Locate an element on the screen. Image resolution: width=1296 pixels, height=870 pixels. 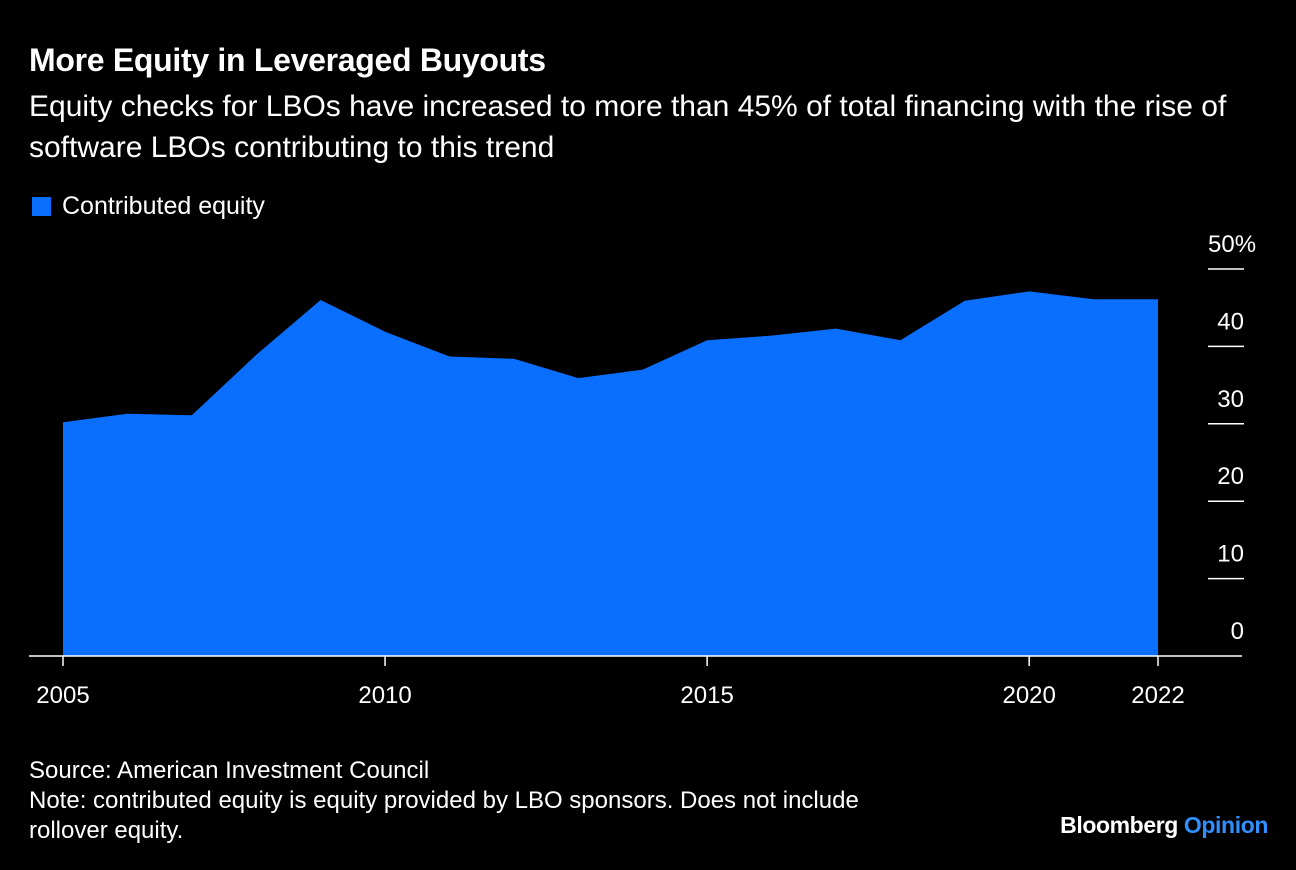
brand-accent: Opinion is located at coordinates (1225, 825).